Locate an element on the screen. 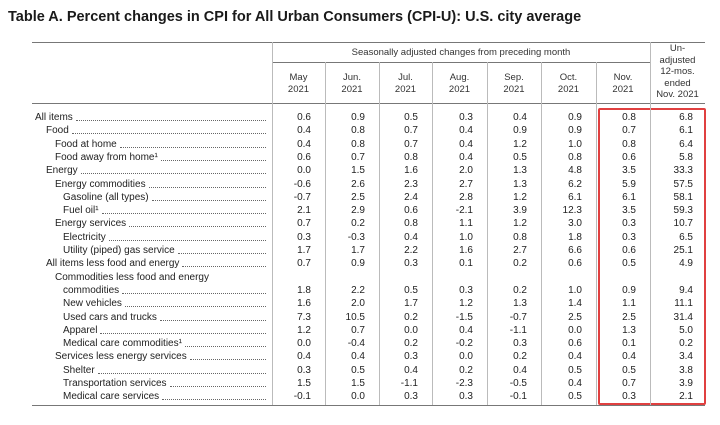  table-cell: 25.1 is located at coordinates (683, 250).